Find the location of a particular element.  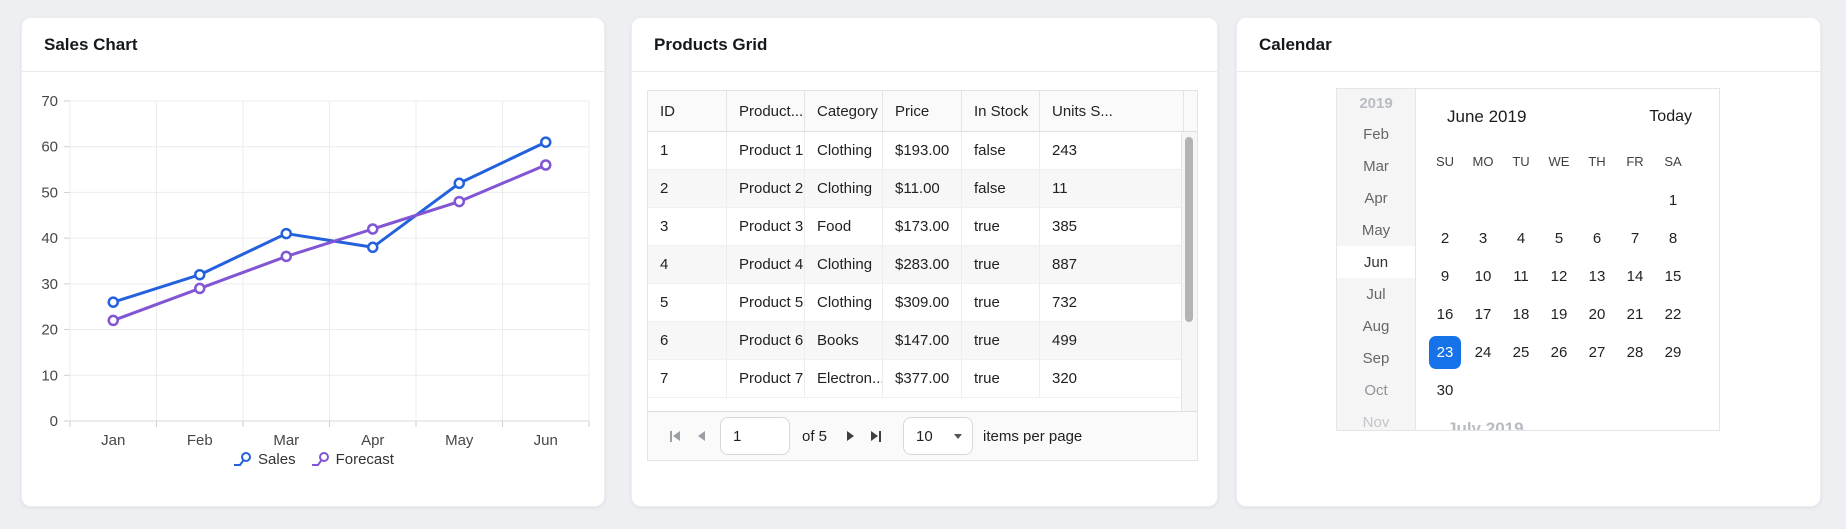

svg-text: Apr is located at coordinates (372, 440).